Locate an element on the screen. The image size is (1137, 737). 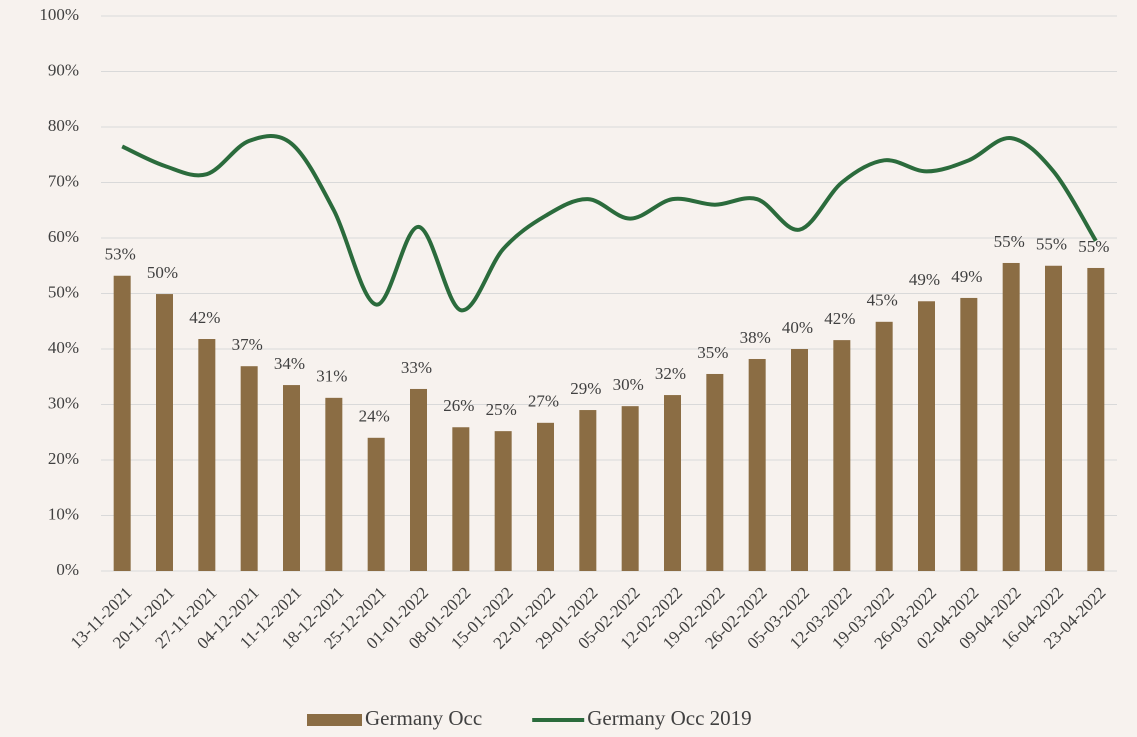
legend-swatch is located at coordinates (334, 720).